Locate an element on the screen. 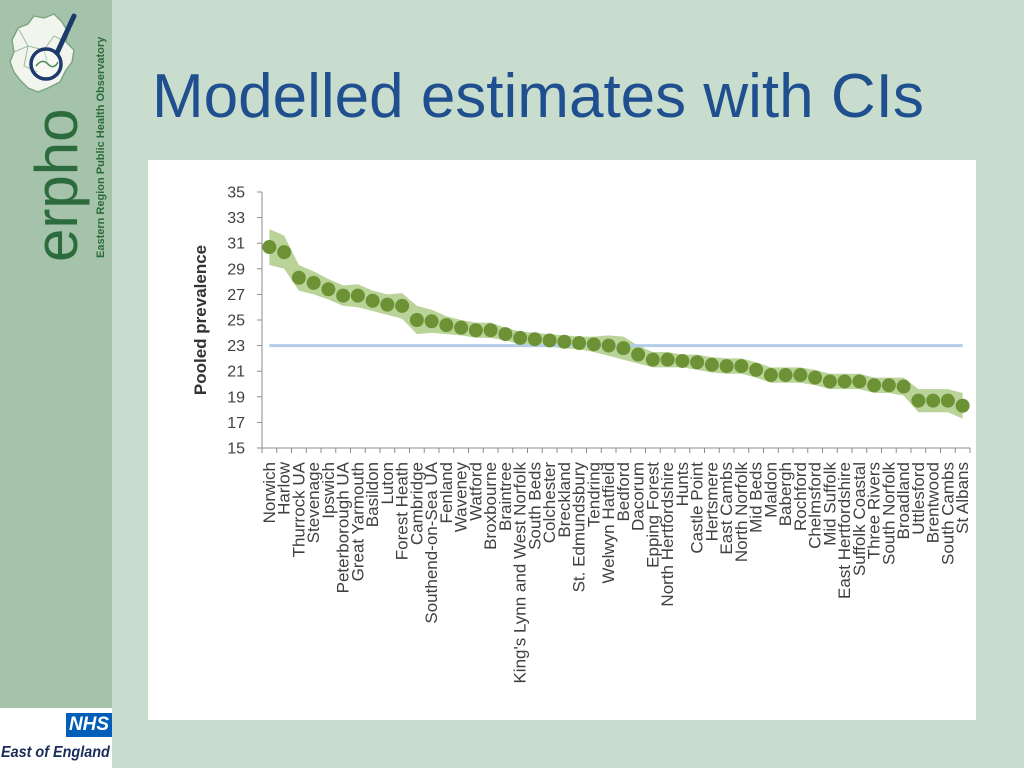  x-tick-label: Three Rivers is located at coordinates (874, 510).